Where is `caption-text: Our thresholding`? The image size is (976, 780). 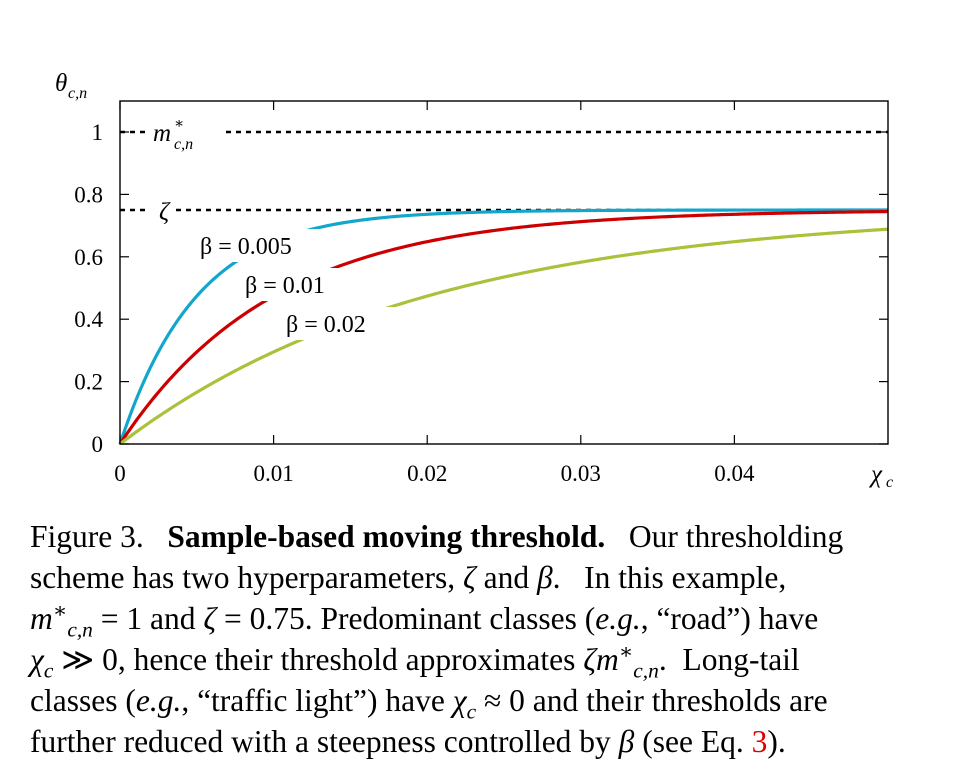 caption-text: Our thresholding is located at coordinates (736, 536).